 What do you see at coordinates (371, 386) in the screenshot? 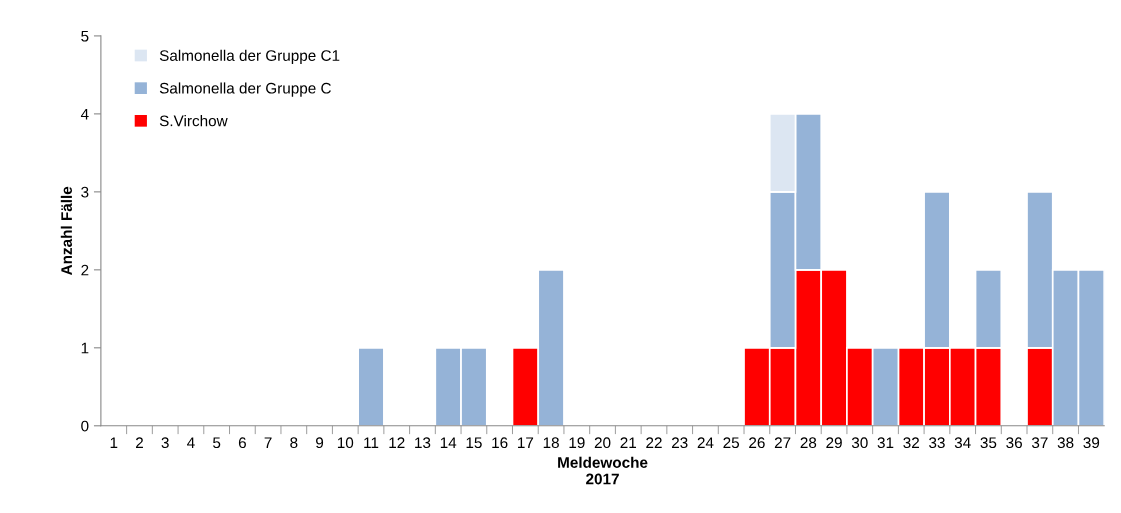
I see `bar` at bounding box center [371, 386].